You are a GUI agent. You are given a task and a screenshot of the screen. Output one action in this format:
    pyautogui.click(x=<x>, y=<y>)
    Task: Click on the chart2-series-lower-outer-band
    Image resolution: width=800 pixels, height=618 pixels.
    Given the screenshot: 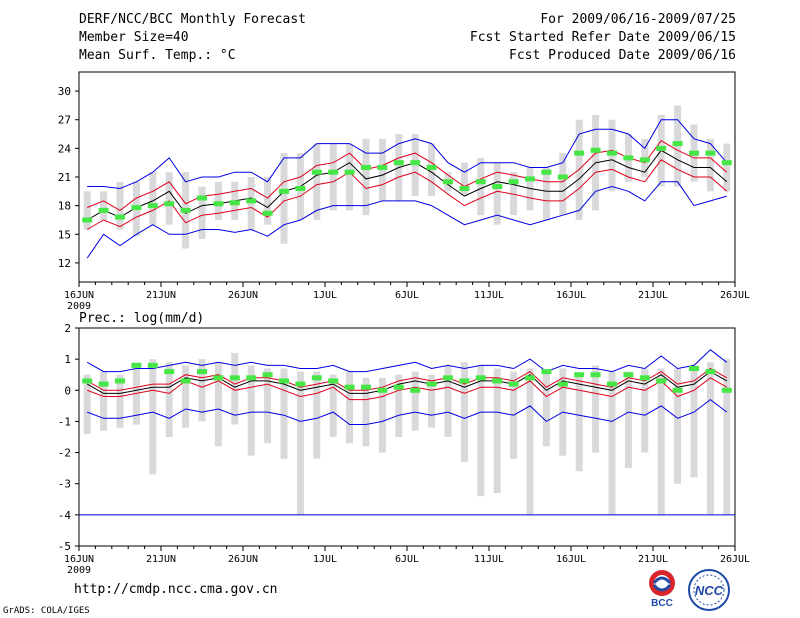 What is the action you would take?
    pyautogui.click(x=407, y=411)
    